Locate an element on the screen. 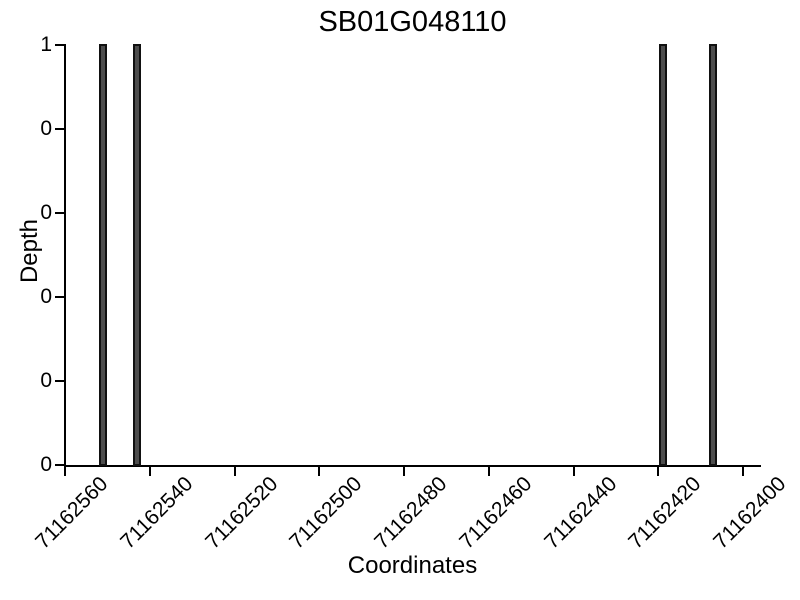  y-axis-title: Depth is located at coordinates (29, 251).